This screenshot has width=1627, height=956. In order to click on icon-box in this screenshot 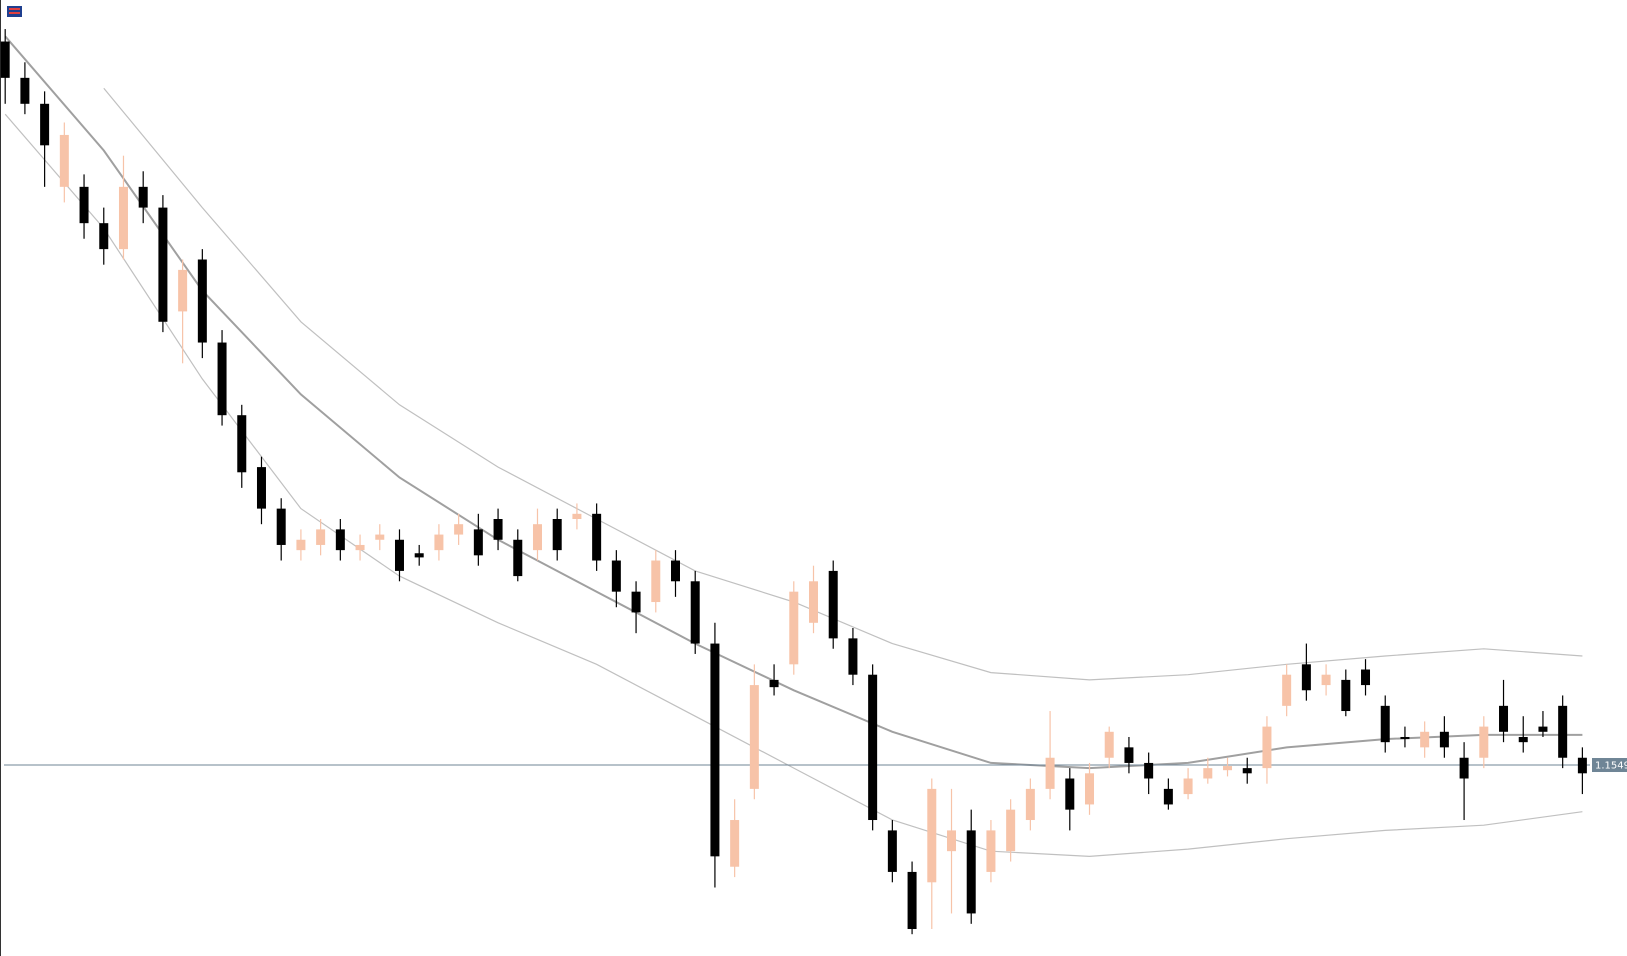, I will do `click(14, 11)`.